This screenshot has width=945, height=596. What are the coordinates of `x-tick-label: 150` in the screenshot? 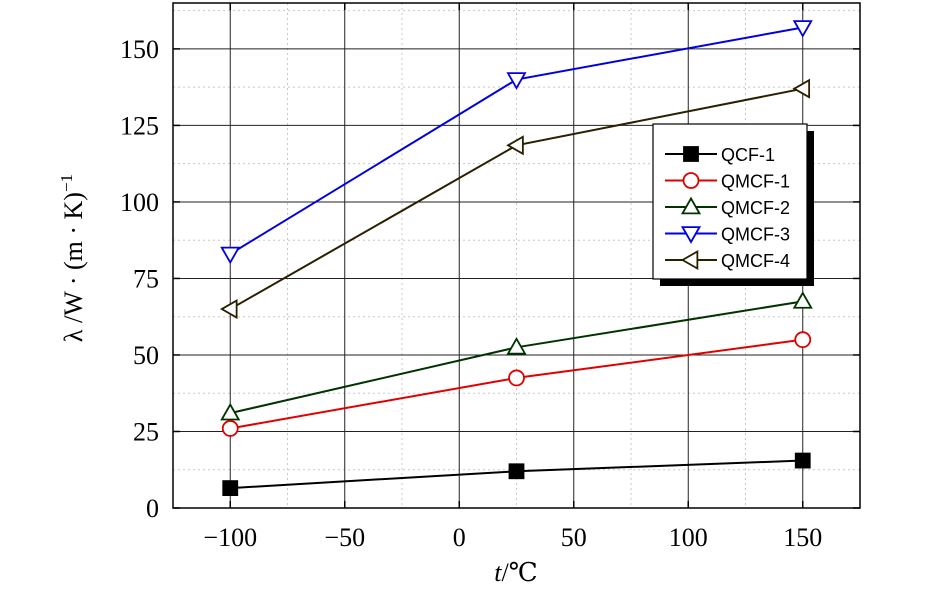 It's located at (802, 537).